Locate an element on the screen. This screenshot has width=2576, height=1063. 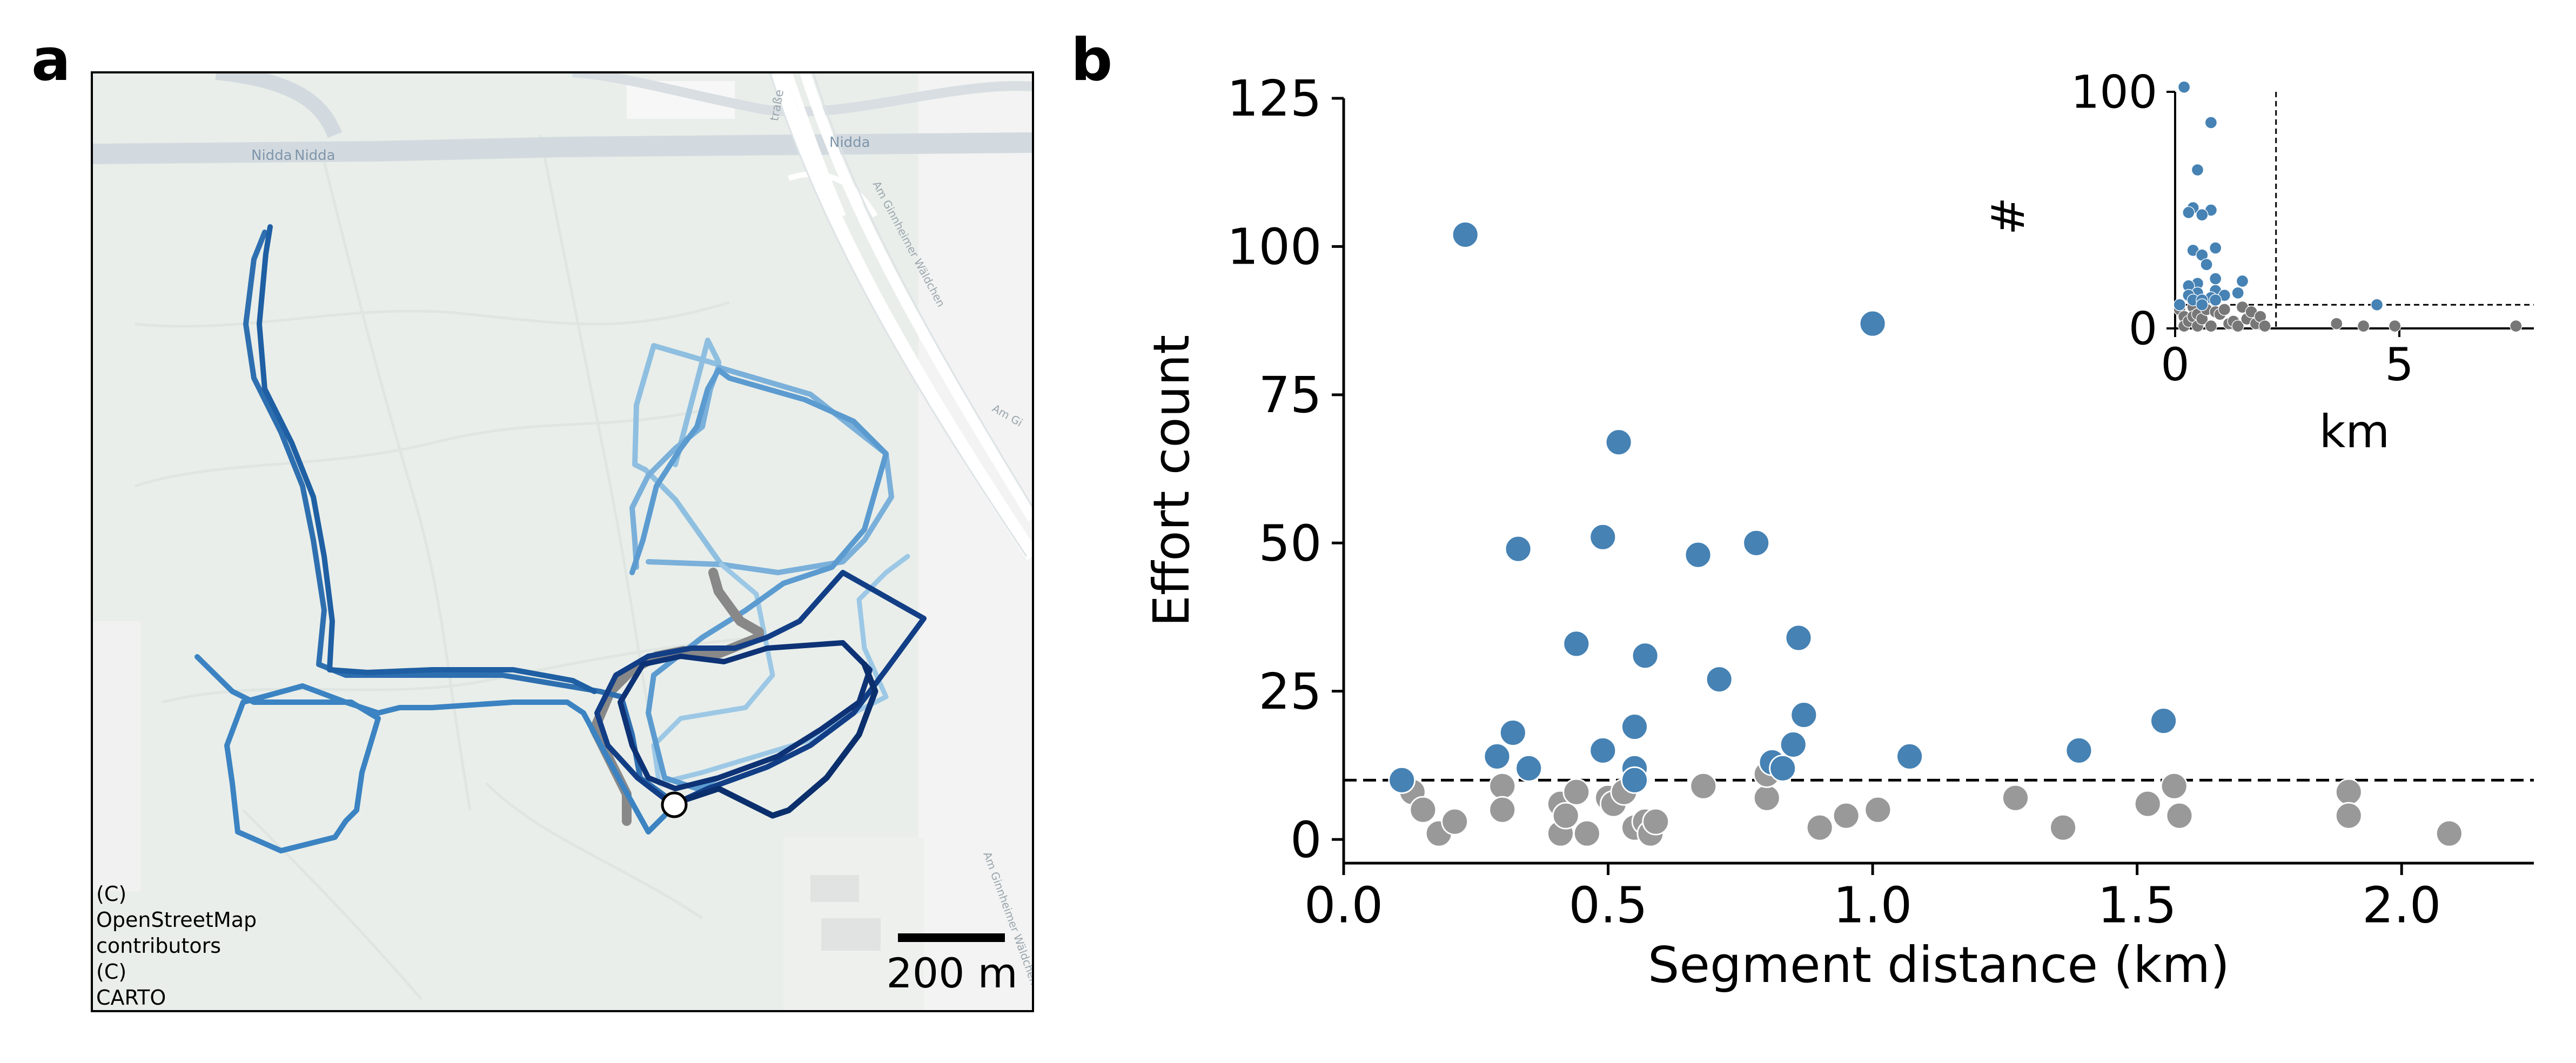
x-tick-label: 2.0 is located at coordinates (2401, 905).